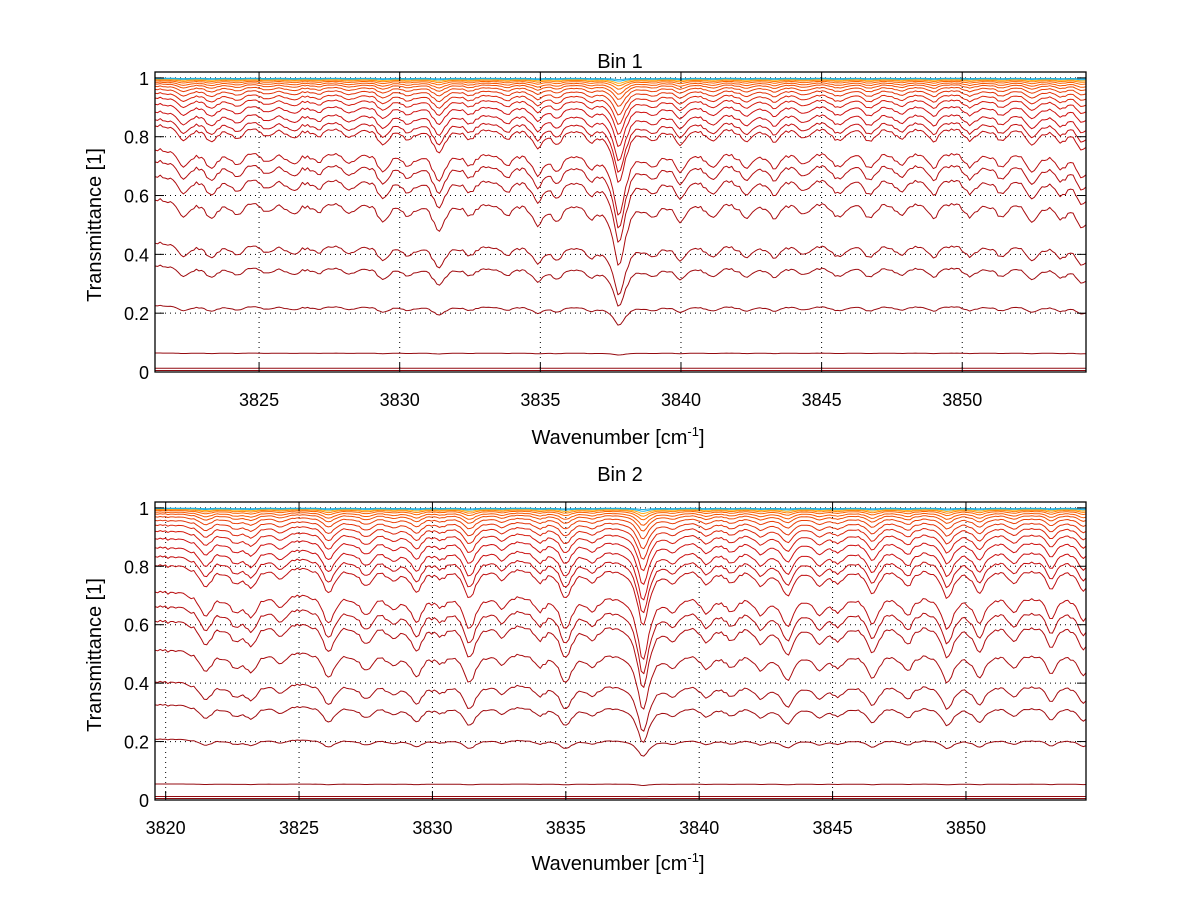  What do you see at coordinates (620, 475) in the screenshot?
I see `plot-title: Bin 2` at bounding box center [620, 475].